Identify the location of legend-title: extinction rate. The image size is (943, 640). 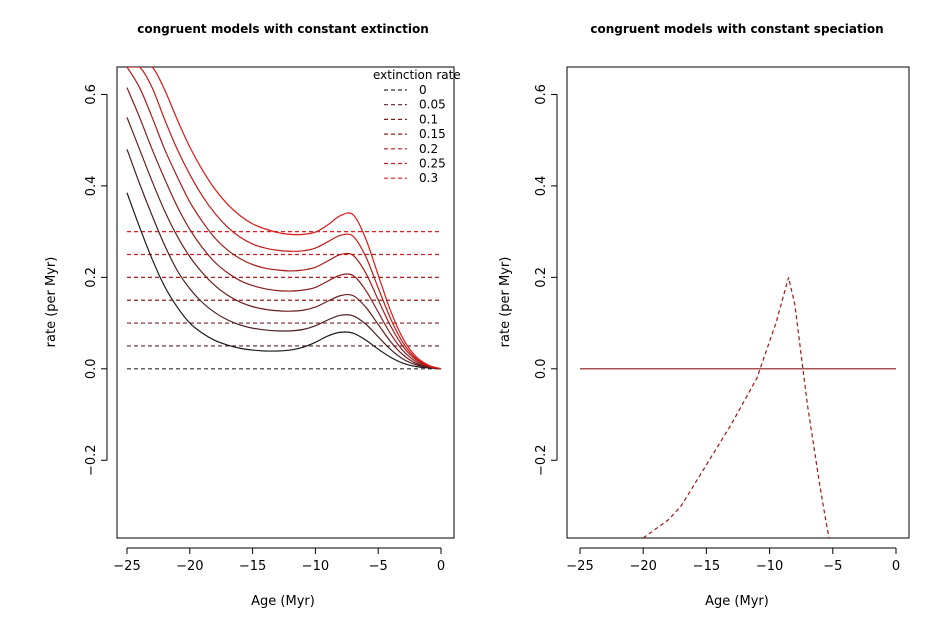
(417, 75).